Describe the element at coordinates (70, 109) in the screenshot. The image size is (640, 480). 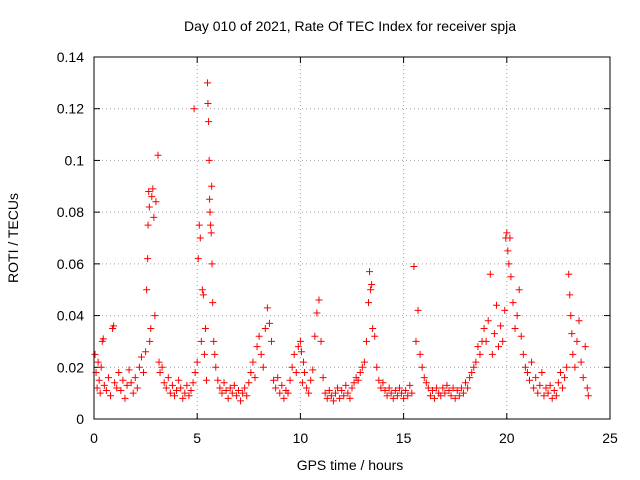
I see `y-tick-label: 0.12` at that location.